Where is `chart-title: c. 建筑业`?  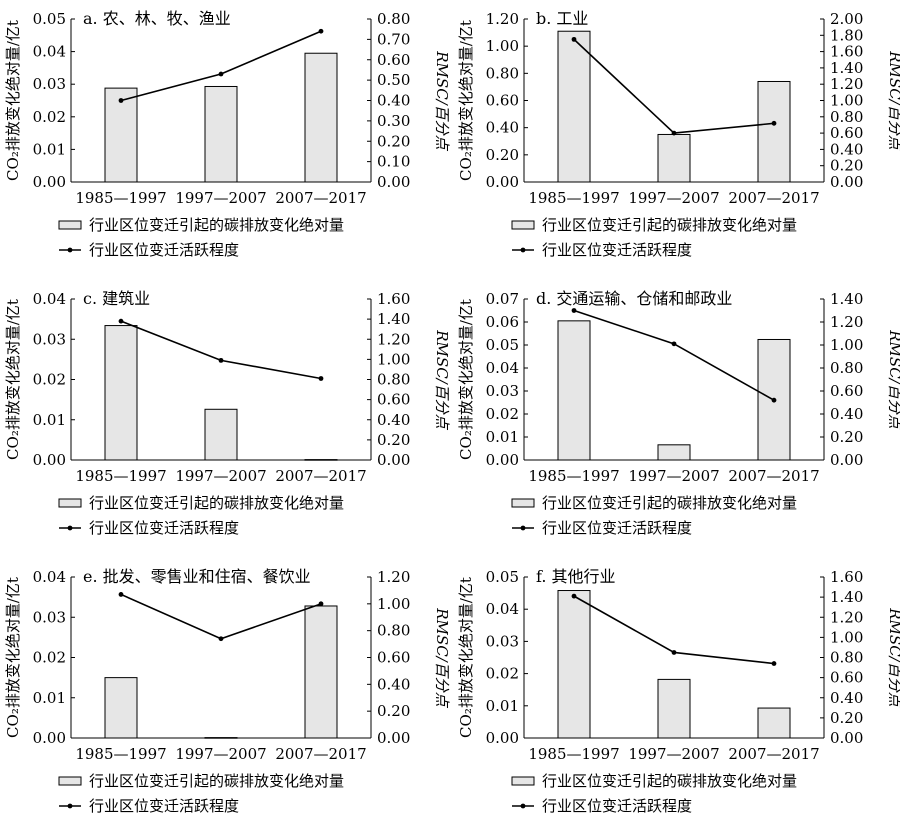
chart-title: c. 建筑业 is located at coordinates (116, 298).